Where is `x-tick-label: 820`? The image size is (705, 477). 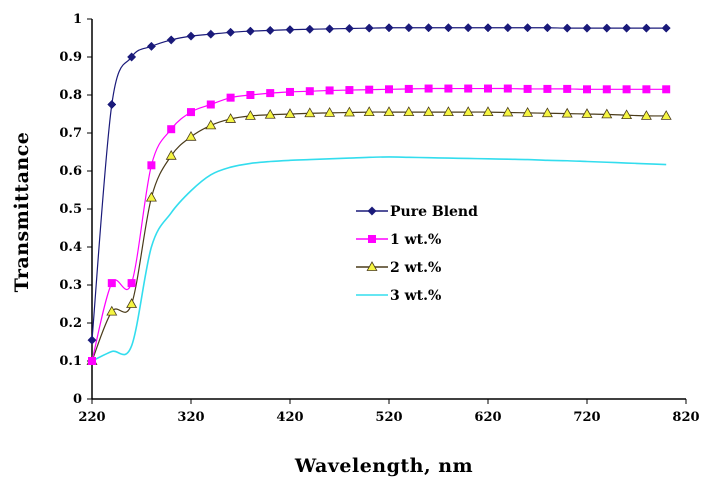 x-tick-label: 820 is located at coordinates (685, 417).